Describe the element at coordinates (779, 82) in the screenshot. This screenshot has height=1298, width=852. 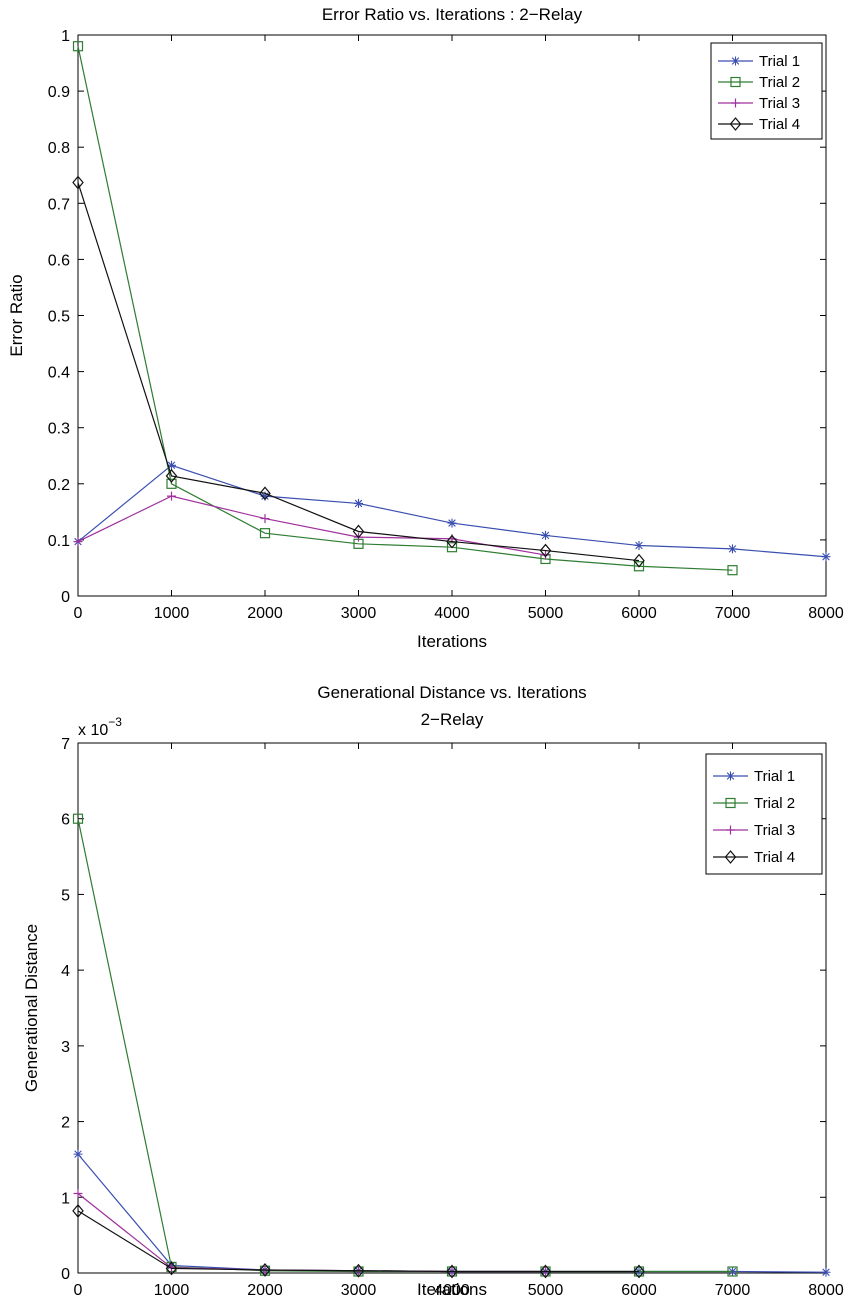
I see `legend-label: Trial 2` at that location.